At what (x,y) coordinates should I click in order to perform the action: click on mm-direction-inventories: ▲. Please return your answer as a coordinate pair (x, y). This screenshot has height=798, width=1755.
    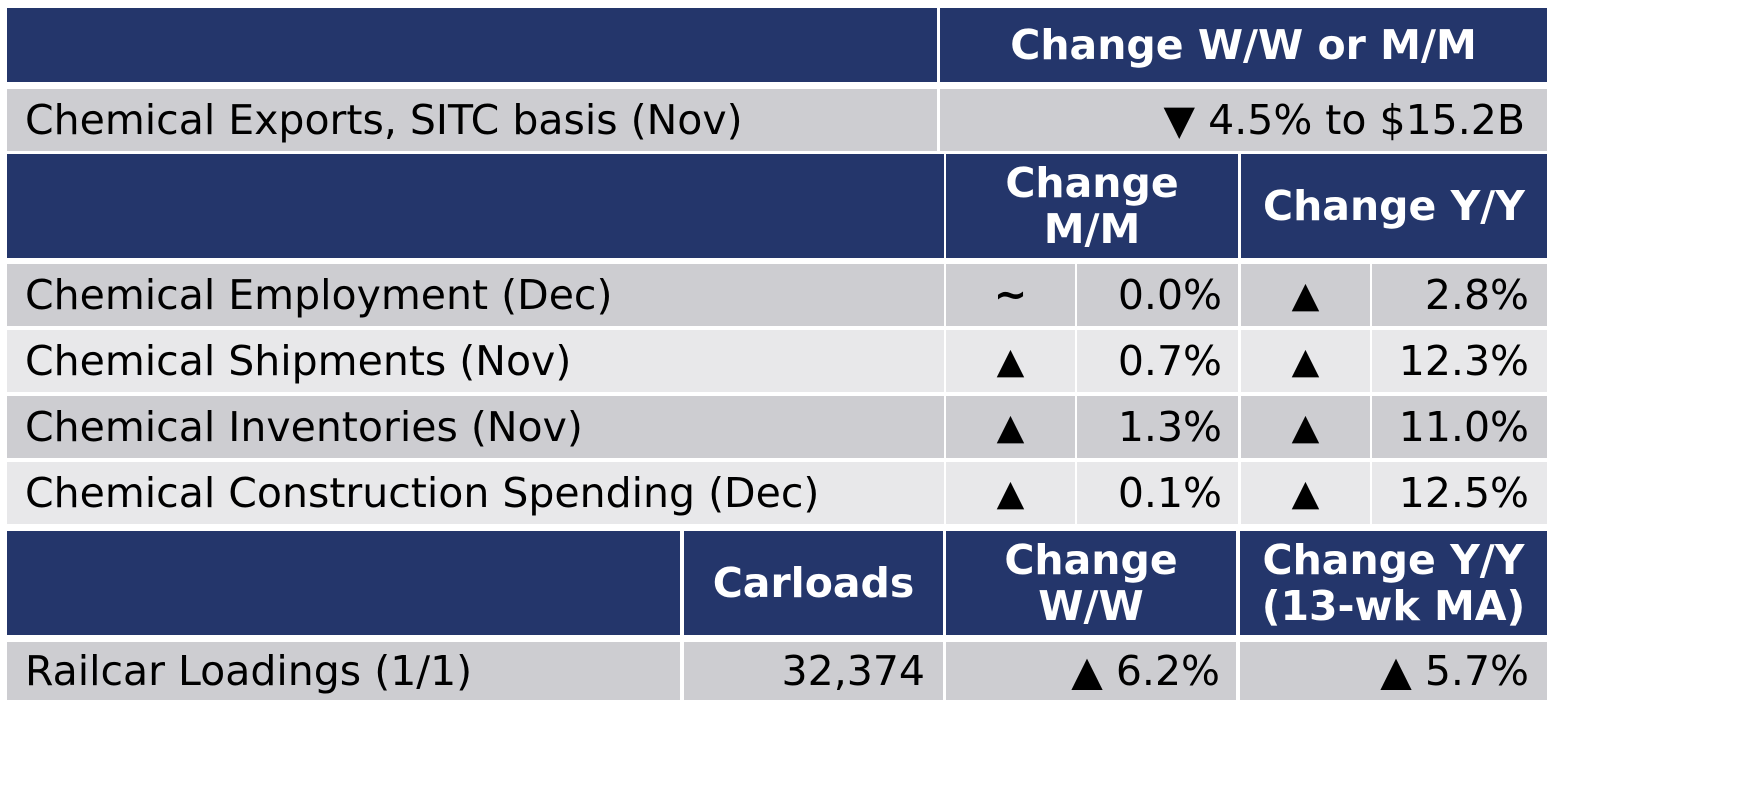
    Looking at the image, I should click on (1010, 427).